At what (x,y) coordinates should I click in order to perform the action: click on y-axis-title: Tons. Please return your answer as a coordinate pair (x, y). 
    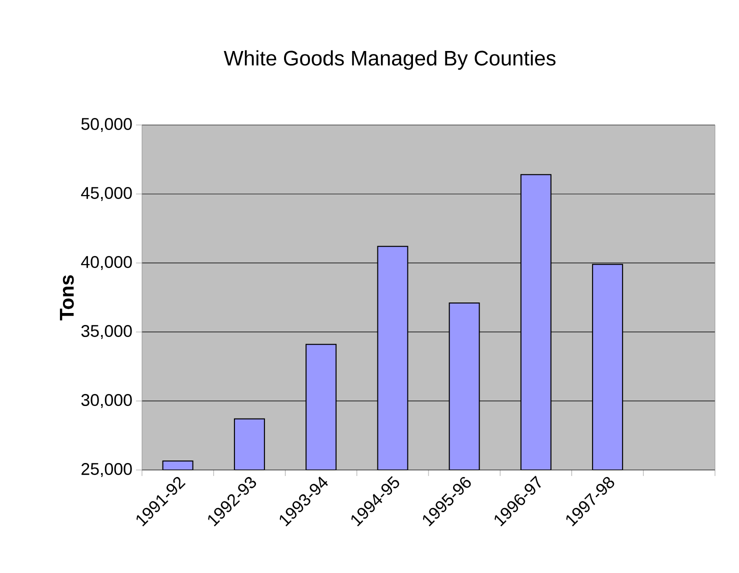
    Looking at the image, I should click on (67, 297).